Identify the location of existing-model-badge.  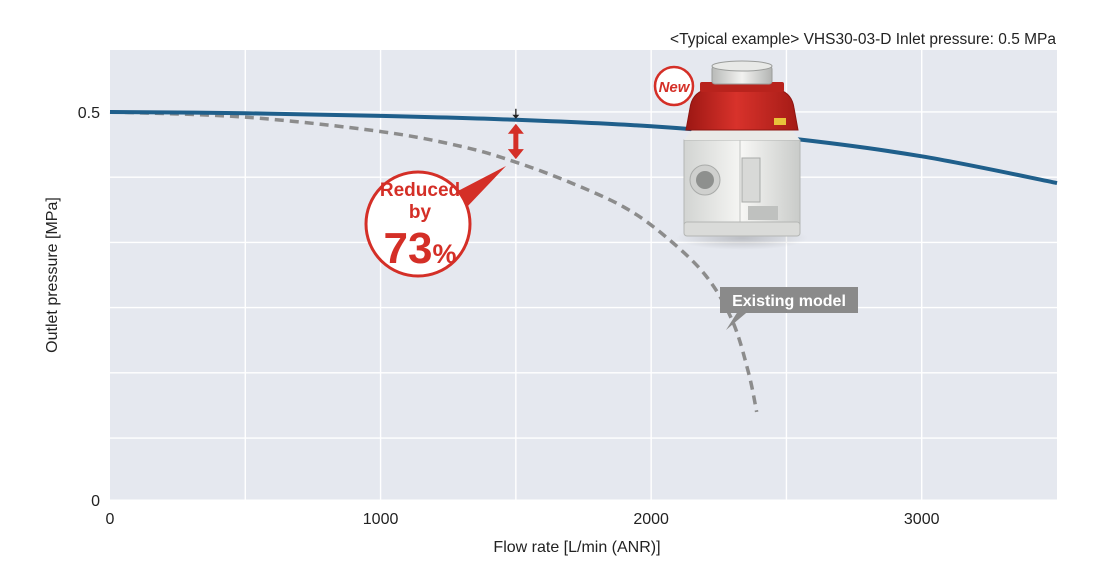
(789, 300).